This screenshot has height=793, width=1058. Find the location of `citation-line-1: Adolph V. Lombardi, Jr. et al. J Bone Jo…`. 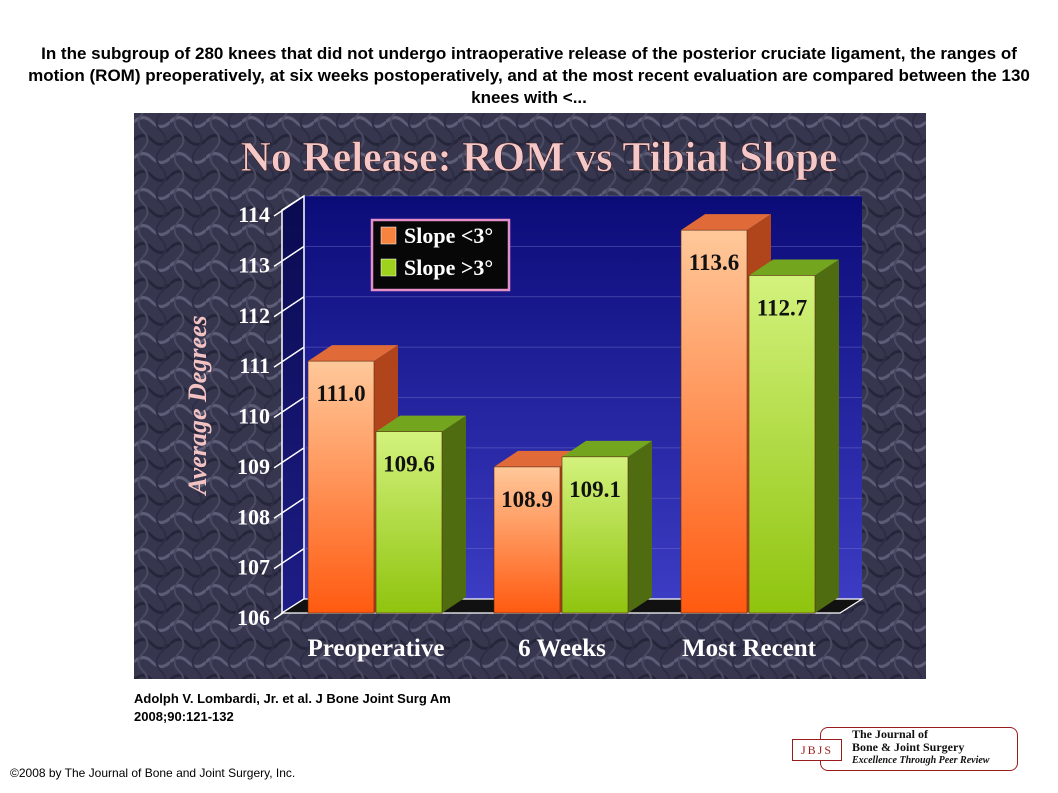

citation-line-1: Adolph V. Lombardi, Jr. et al. J Bone Jo… is located at coordinates (292, 698).